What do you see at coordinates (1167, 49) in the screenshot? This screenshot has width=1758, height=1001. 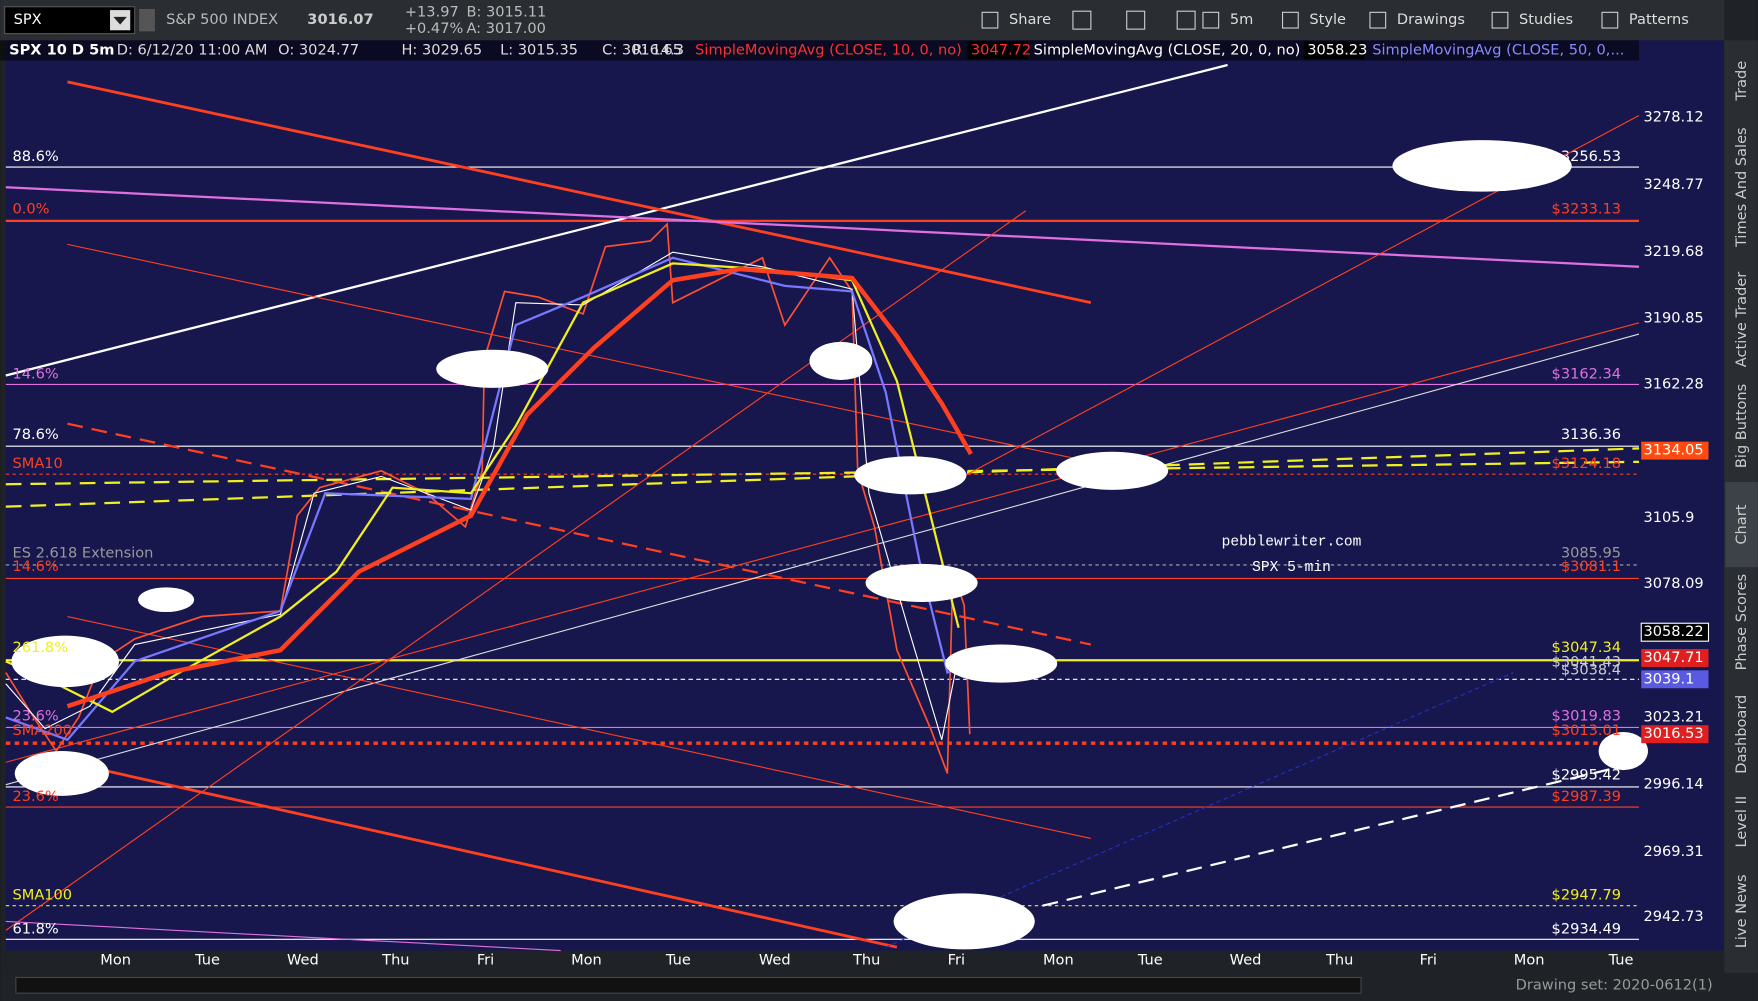 I see `study-name: SimpleMovingAvg (CLOSE, 20, 0, no)` at bounding box center [1167, 49].